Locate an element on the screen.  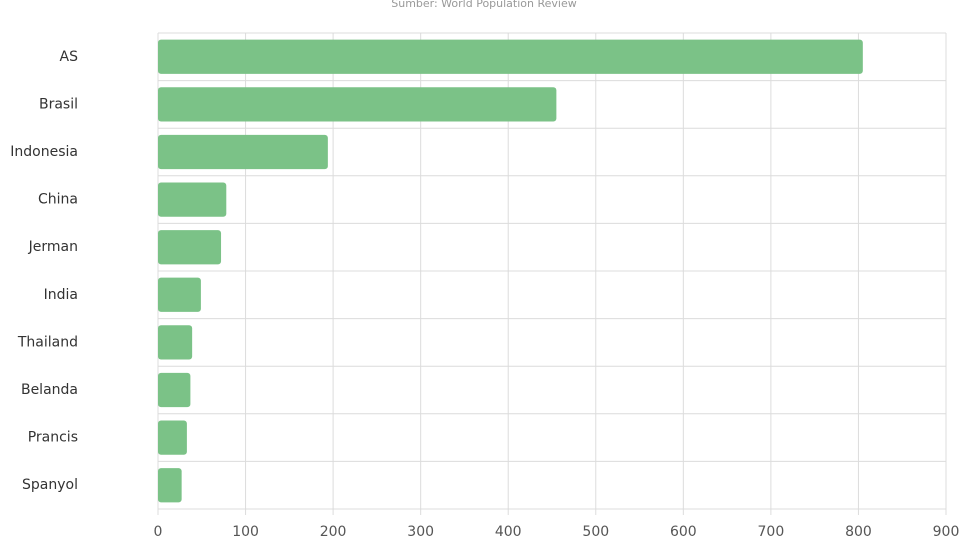
y-tick-label: Jerman is located at coordinates (53, 247).